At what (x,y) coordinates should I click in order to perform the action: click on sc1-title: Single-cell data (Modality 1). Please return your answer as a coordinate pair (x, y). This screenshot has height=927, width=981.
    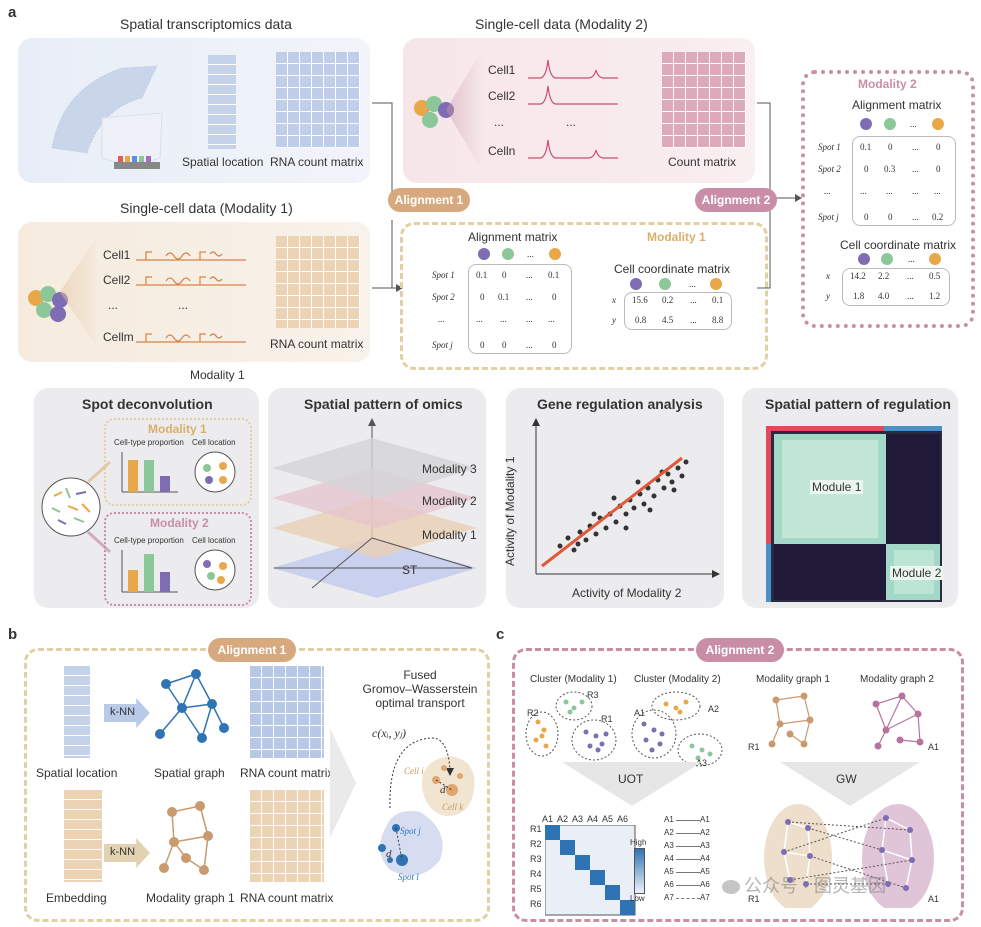
    Looking at the image, I should click on (206, 208).